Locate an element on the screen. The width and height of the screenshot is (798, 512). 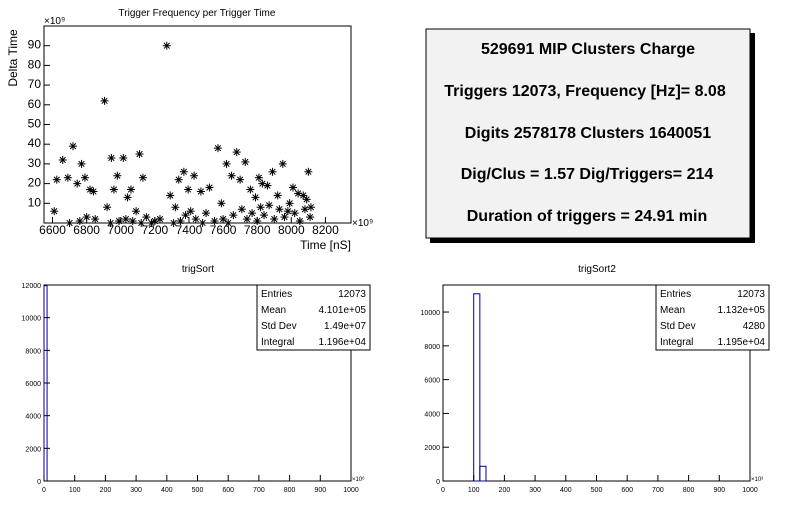
y-exponent-label: ×10⁹ is located at coordinates (54, 21).